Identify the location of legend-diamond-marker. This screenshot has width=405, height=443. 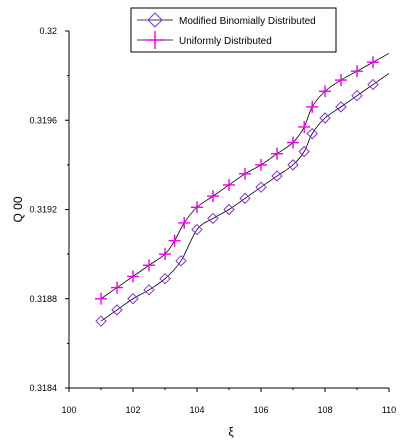
(155, 20).